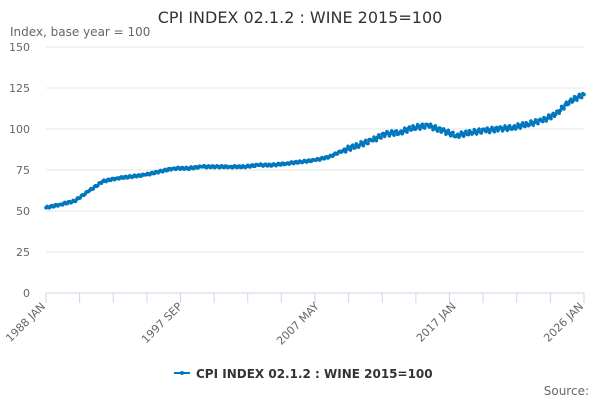 This screenshot has height=400, width=600. Describe the element at coordinates (80, 32) in the screenshot. I see `y-axis-label: Index, base year = 100` at that location.